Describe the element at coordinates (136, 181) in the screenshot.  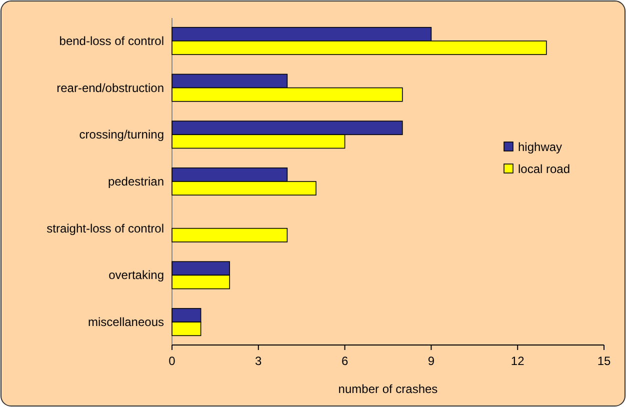
I see `y-tick-label: pedestrian` at that location.